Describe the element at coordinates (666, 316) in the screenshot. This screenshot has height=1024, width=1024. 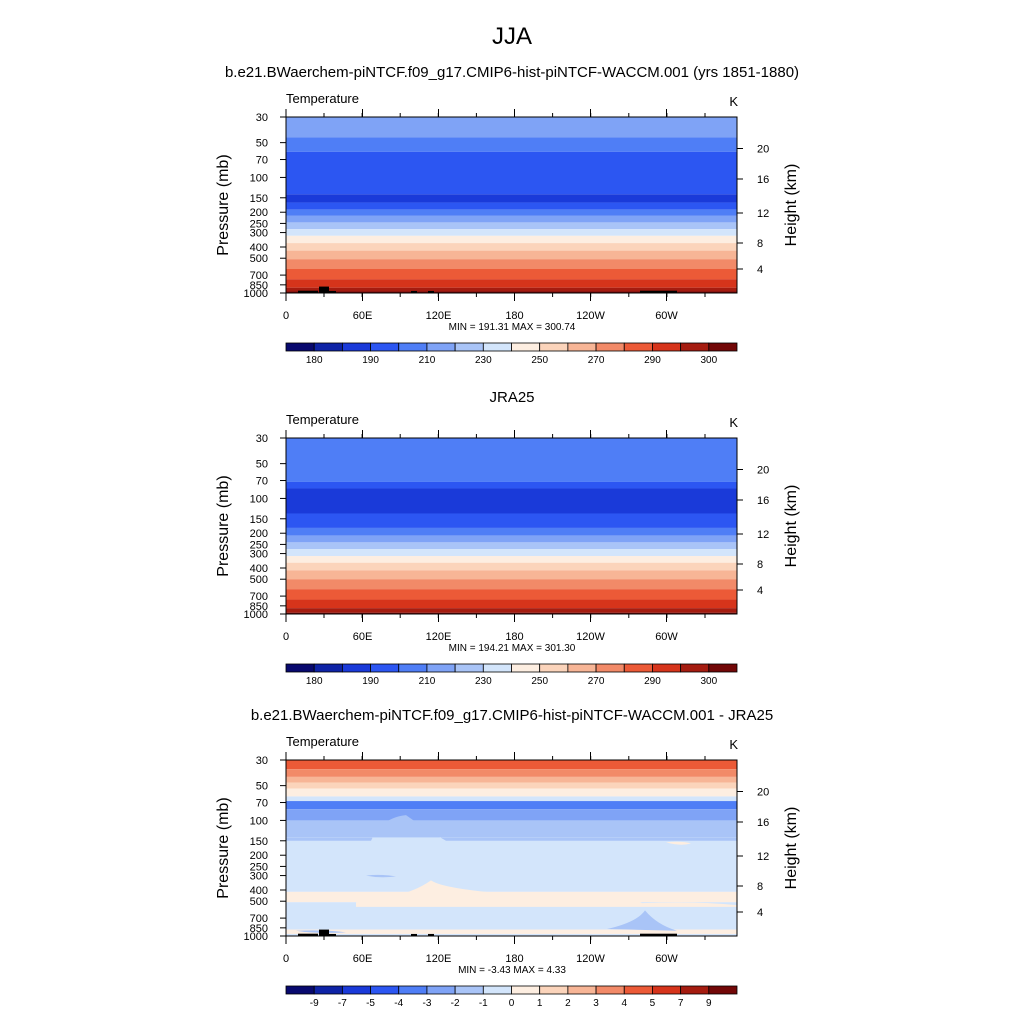
I see `x-tick-label: 60W` at that location.